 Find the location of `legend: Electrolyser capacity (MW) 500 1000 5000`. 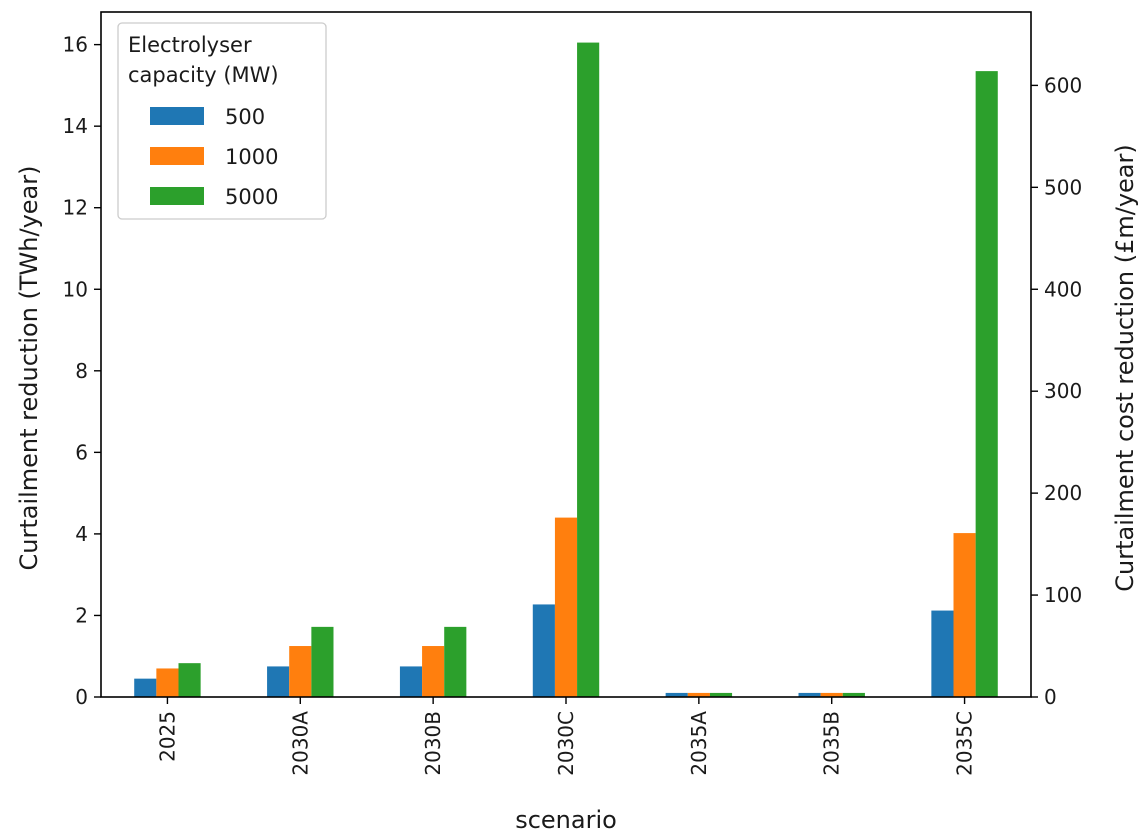

legend: Electrolyser capacity (MW) 500 1000 5000 is located at coordinates (222, 121).